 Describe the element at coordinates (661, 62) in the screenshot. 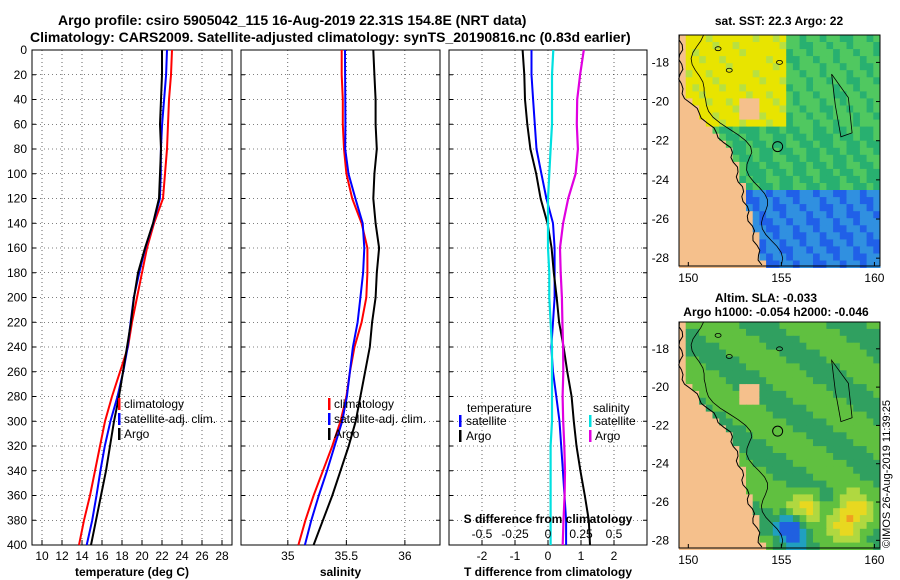

I see `map-y-tick-label: -18` at that location.